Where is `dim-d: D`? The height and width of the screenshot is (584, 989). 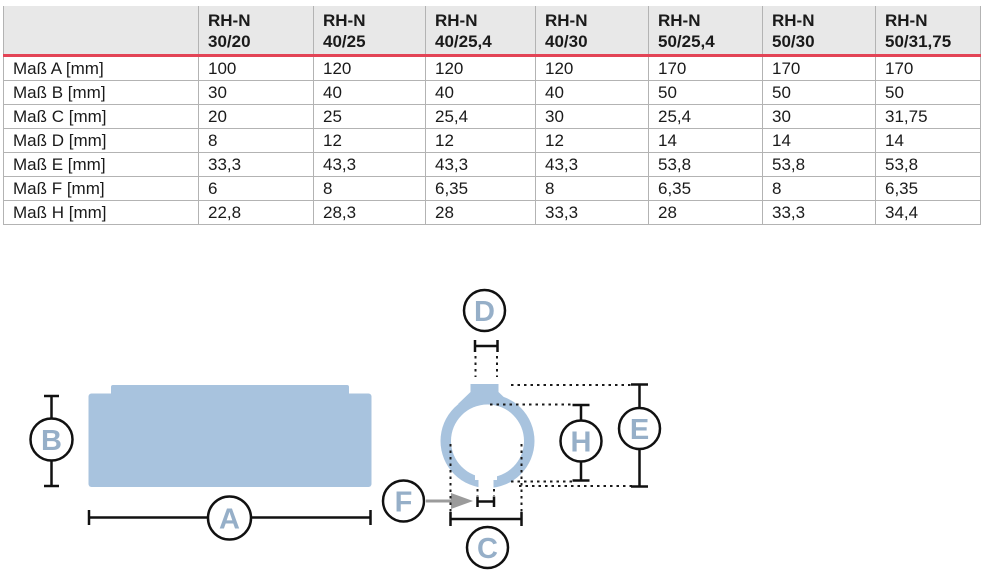
dim-d: D is located at coordinates (484, 332).